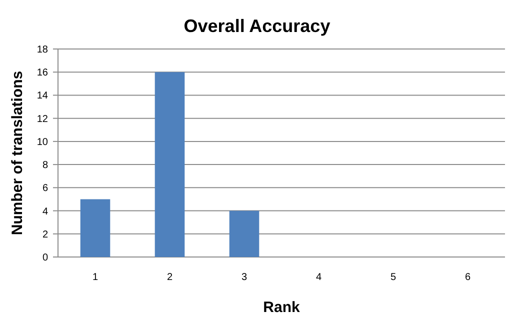 This screenshot has height=327, width=514. I want to click on y-tick-label: 18, so click(42, 50).